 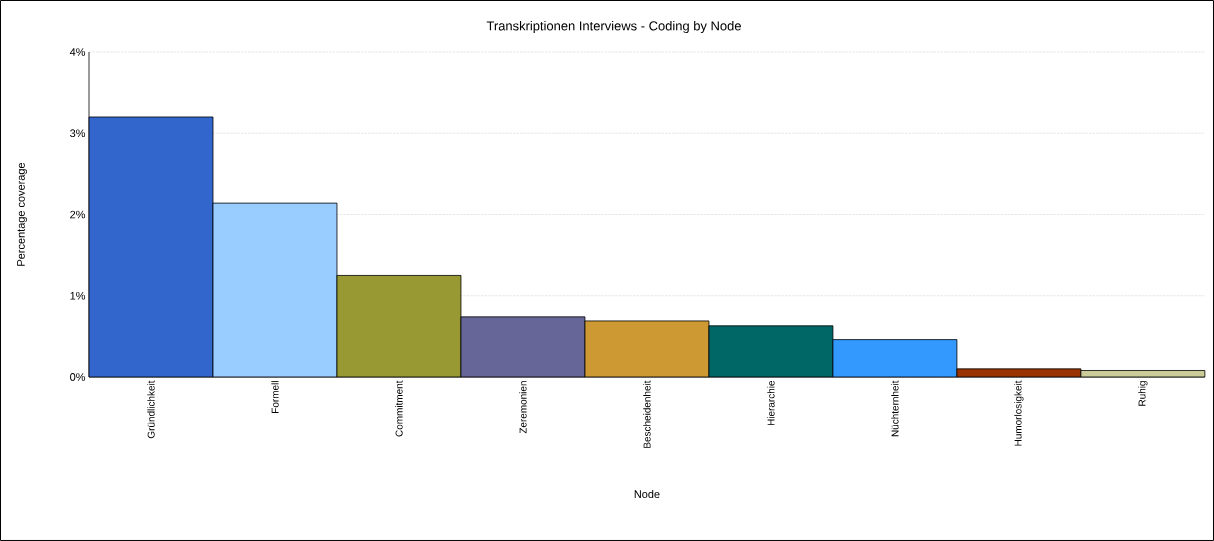 I want to click on x-tick-label: Ruhig, so click(x=1143, y=393).